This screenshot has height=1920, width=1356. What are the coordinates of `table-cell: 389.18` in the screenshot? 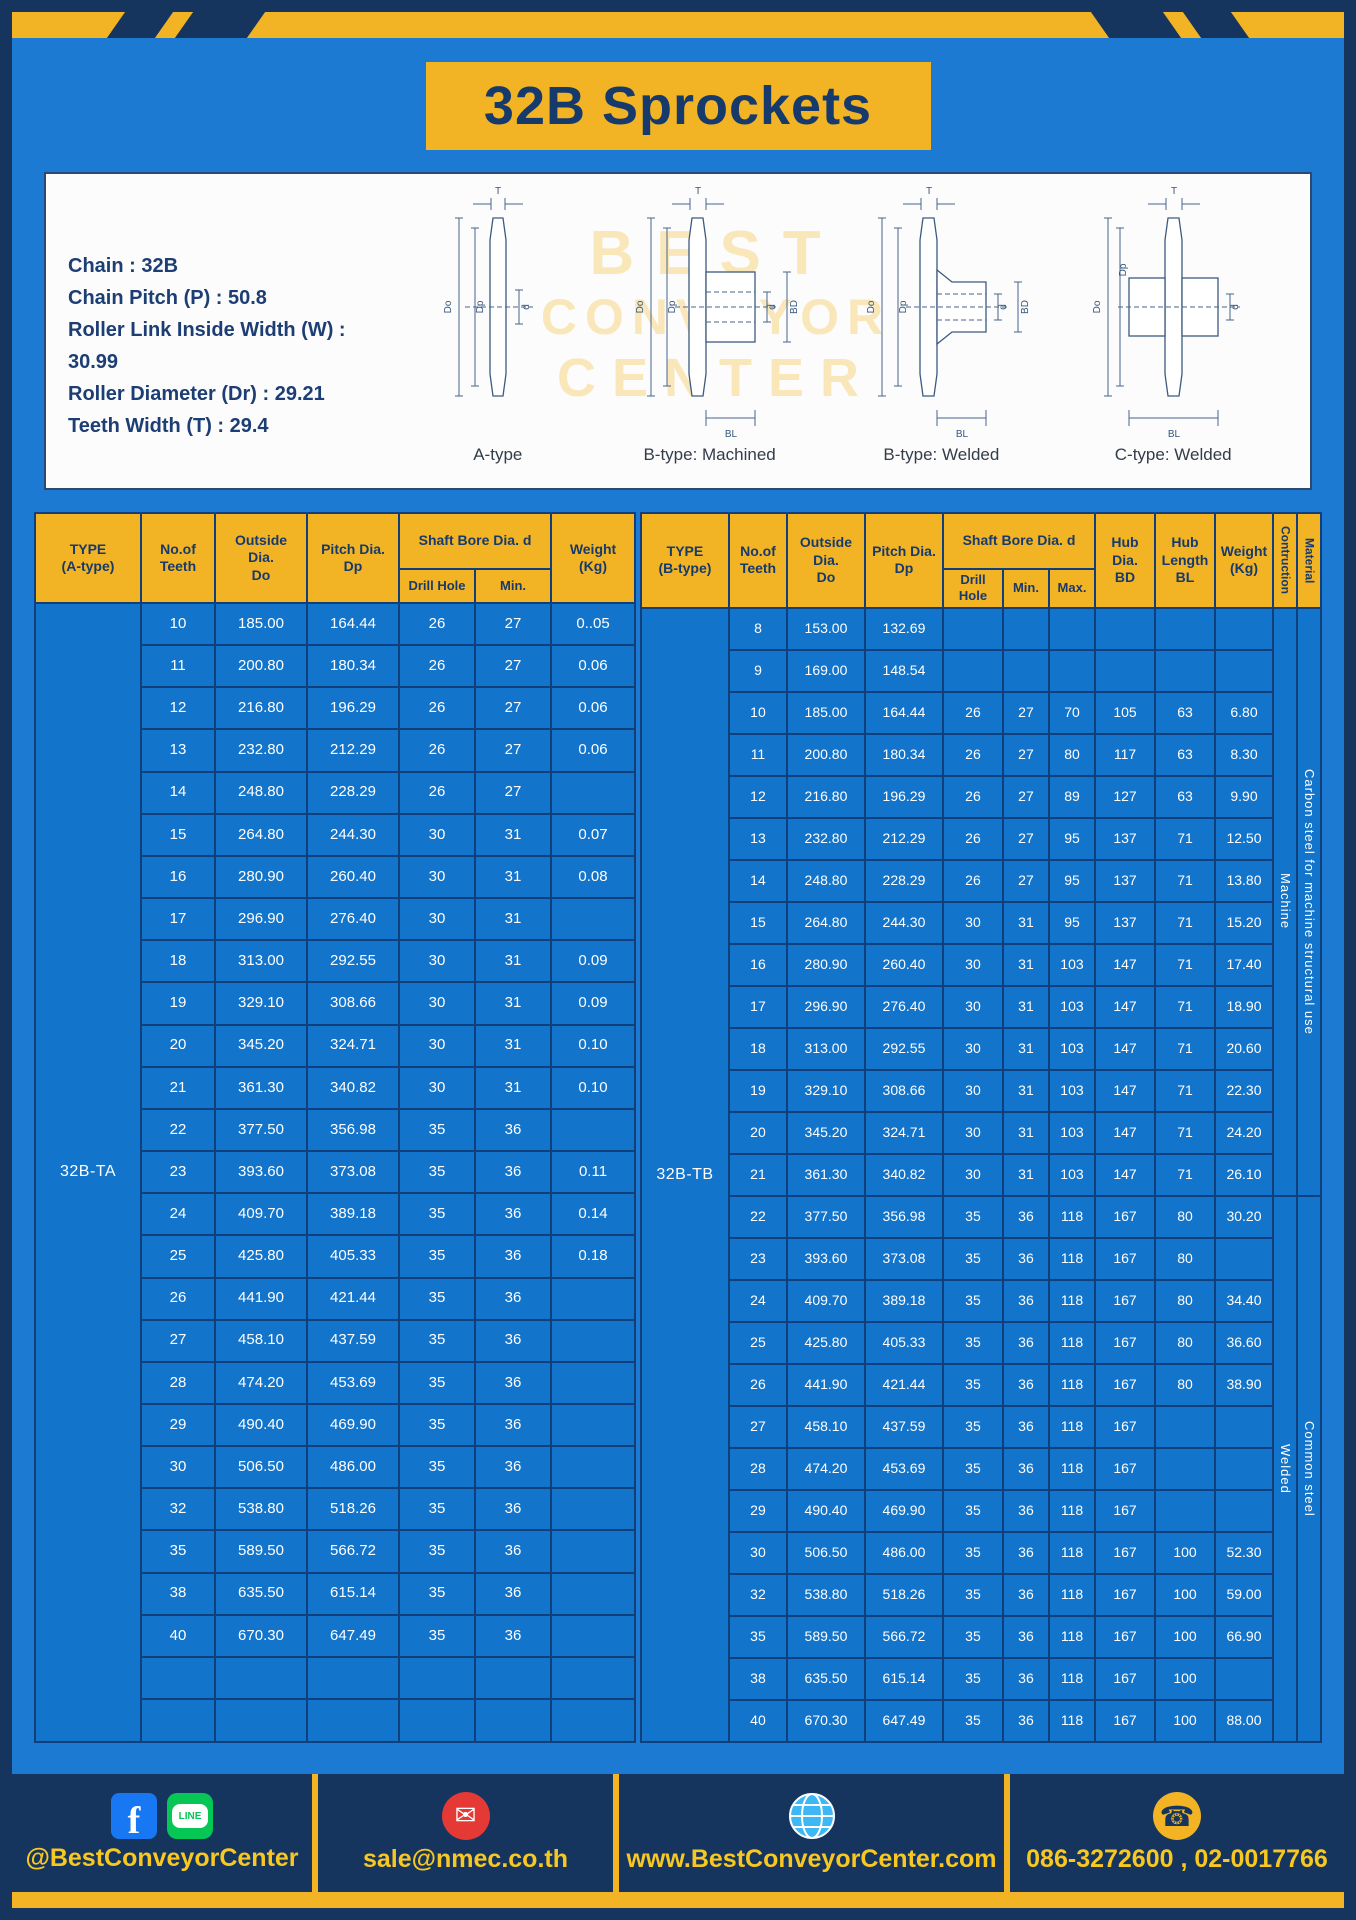 It's located at (903, 1300).